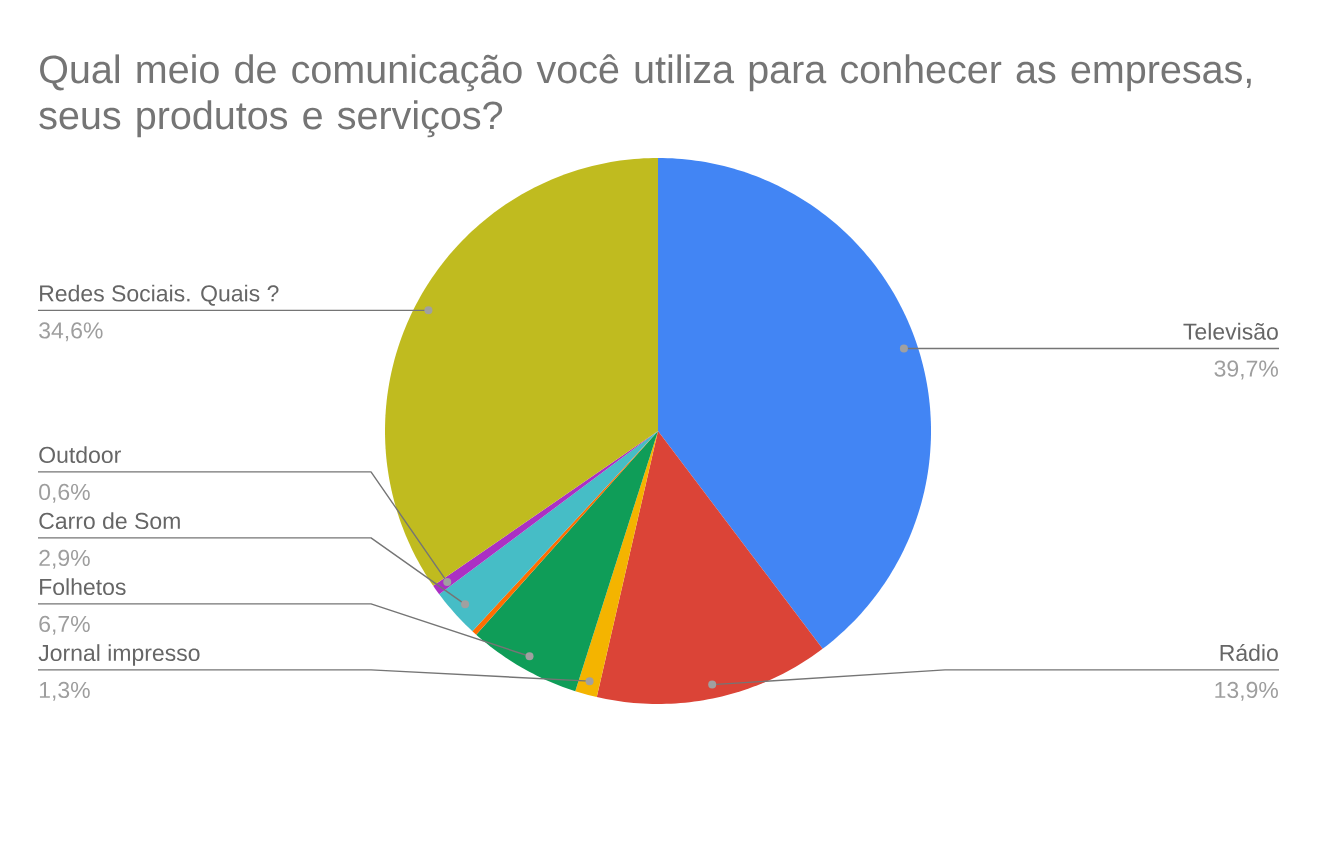  What do you see at coordinates (1246, 370) in the screenshot?
I see `data-label: 39,7%` at bounding box center [1246, 370].